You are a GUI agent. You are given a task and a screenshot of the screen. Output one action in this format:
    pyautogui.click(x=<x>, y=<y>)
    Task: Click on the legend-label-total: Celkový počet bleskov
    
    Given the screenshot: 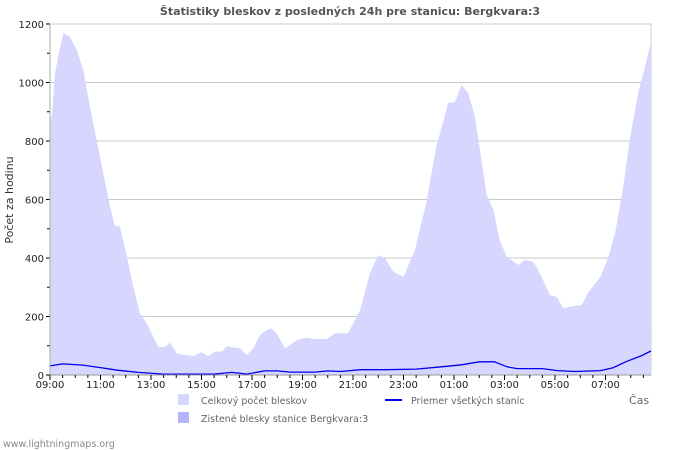 What is the action you would take?
    pyautogui.click(x=254, y=401)
    